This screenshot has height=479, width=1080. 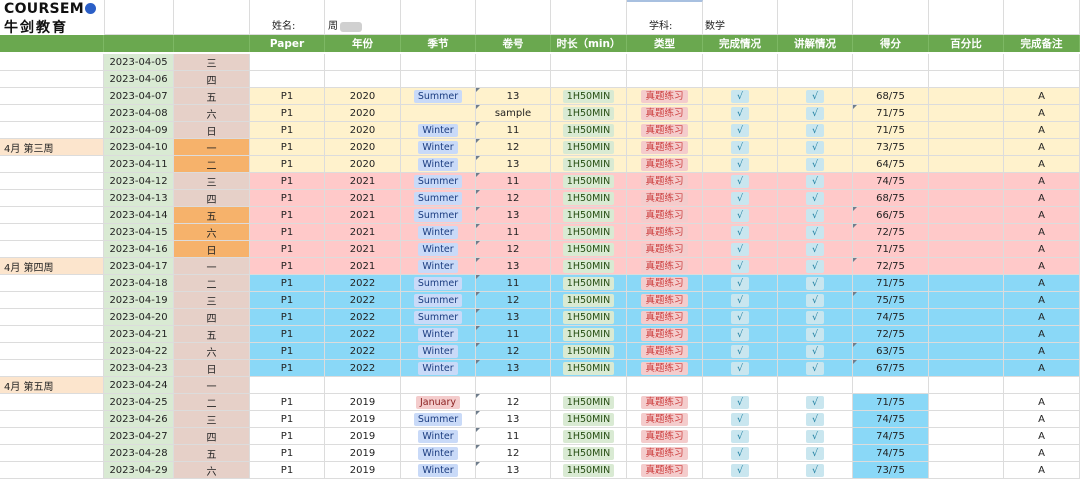 What do you see at coordinates (139, 470) in the screenshot?
I see `cell-date: 2023-04-29` at bounding box center [139, 470].